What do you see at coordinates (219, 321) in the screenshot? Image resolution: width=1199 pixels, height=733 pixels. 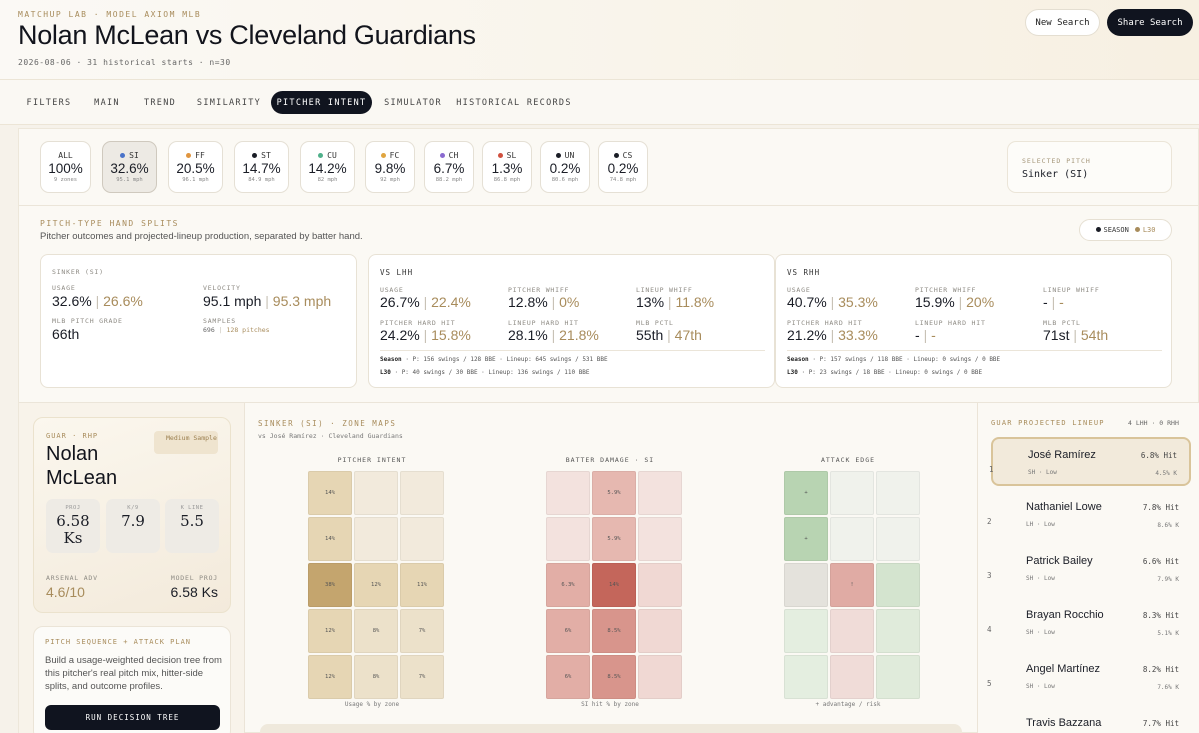 I see `samples-label: SAMPLES` at bounding box center [219, 321].